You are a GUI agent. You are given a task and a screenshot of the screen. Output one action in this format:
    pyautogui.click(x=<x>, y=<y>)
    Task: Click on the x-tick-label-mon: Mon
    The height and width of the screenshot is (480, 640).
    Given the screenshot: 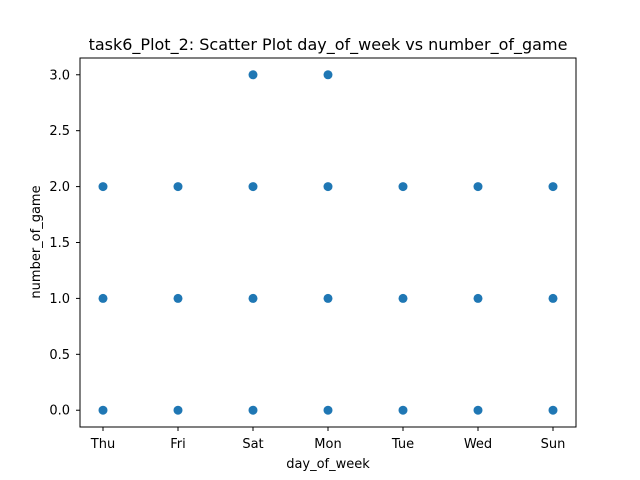 What is the action you would take?
    pyautogui.click(x=327, y=444)
    